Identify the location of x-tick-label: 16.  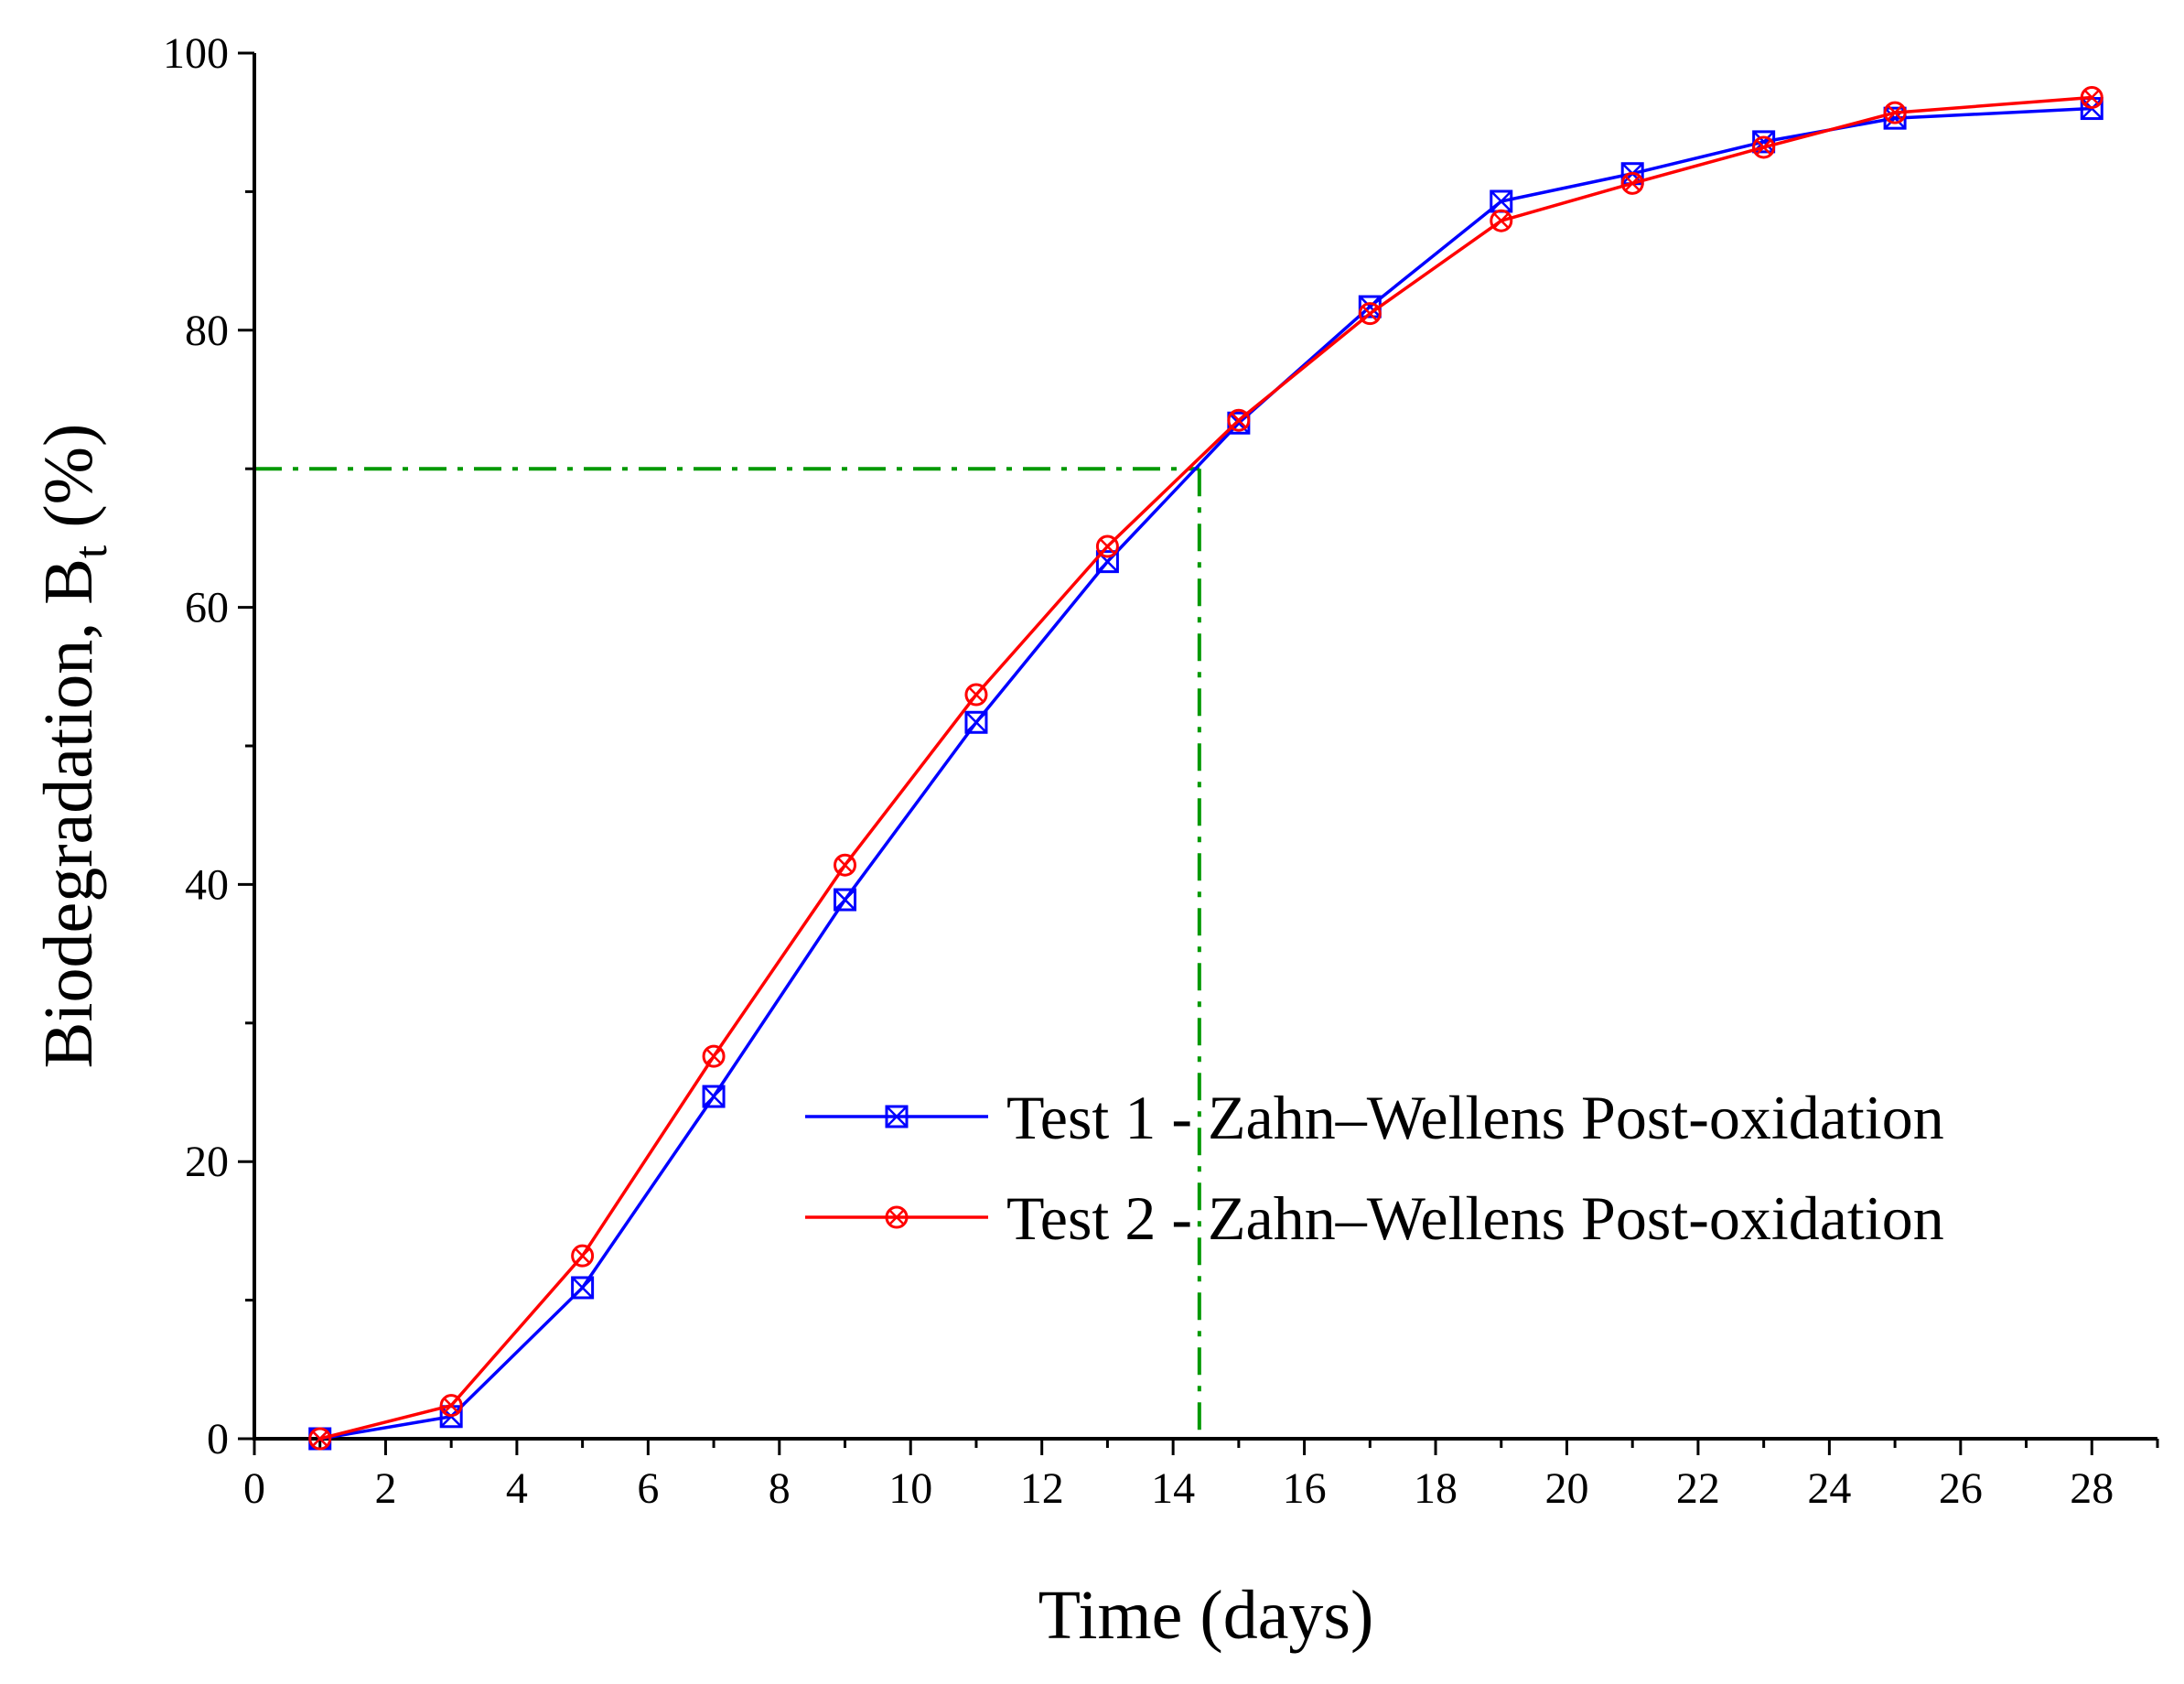
(1305, 1489).